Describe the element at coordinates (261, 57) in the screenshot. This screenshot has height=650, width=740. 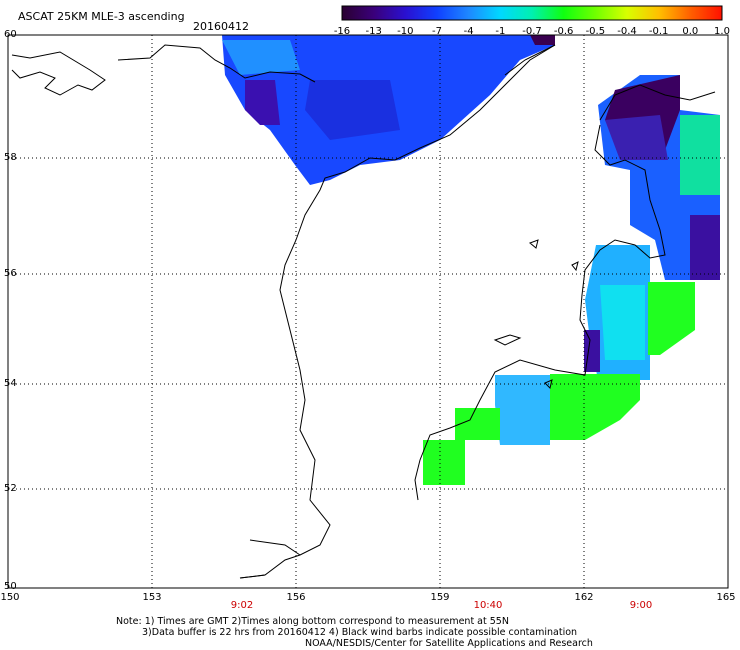
I see `swath-north-light` at that location.